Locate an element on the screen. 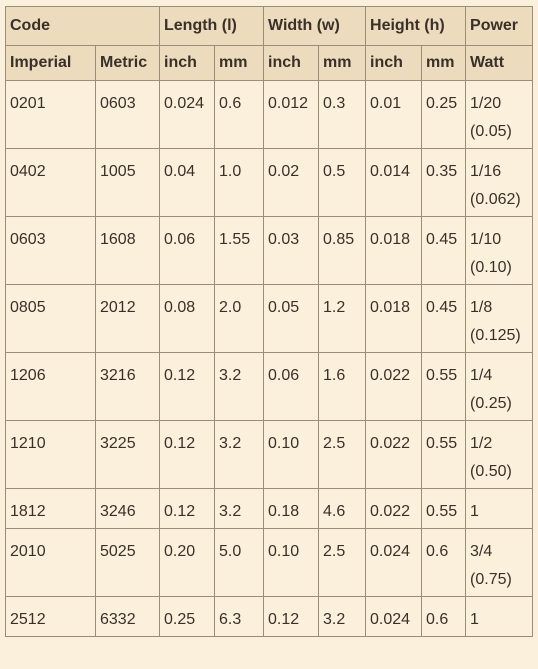 Image resolution: width=538 pixels, height=669 pixels. cell-width-mm: 0.3 is located at coordinates (342, 114).